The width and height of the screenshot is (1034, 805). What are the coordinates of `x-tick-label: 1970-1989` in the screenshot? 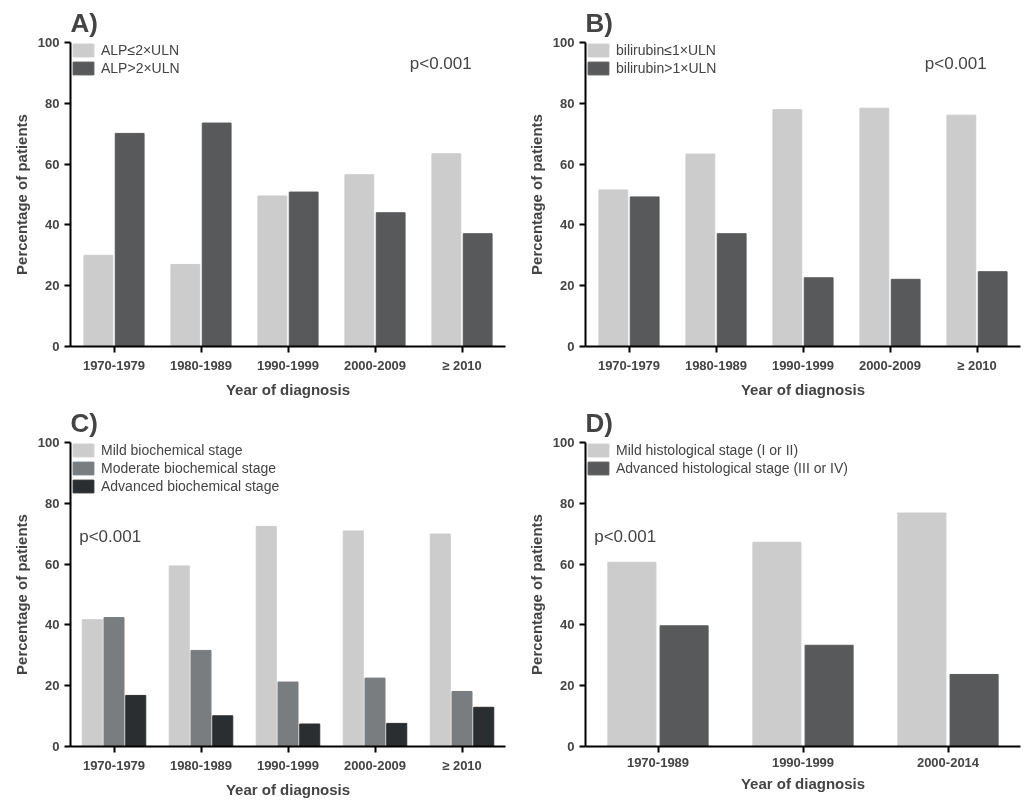 It's located at (658, 762).